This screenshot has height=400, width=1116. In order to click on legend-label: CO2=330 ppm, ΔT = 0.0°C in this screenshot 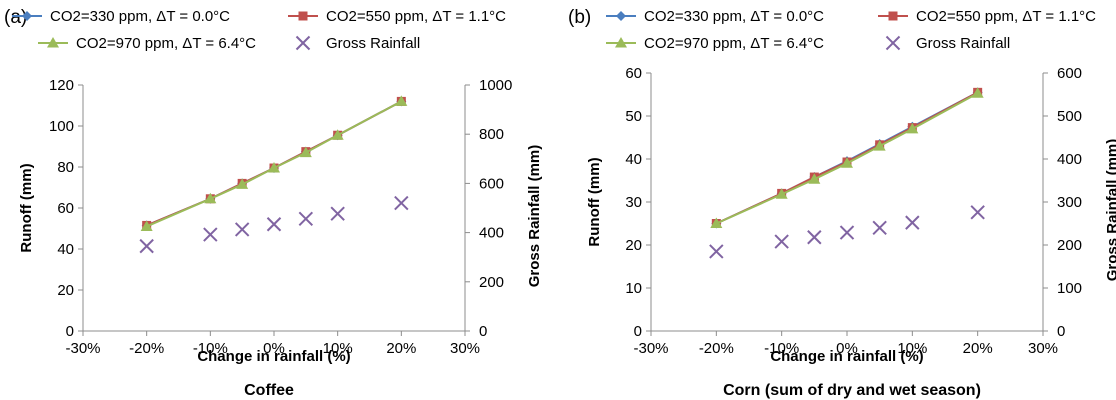, I will do `click(140, 16)`.